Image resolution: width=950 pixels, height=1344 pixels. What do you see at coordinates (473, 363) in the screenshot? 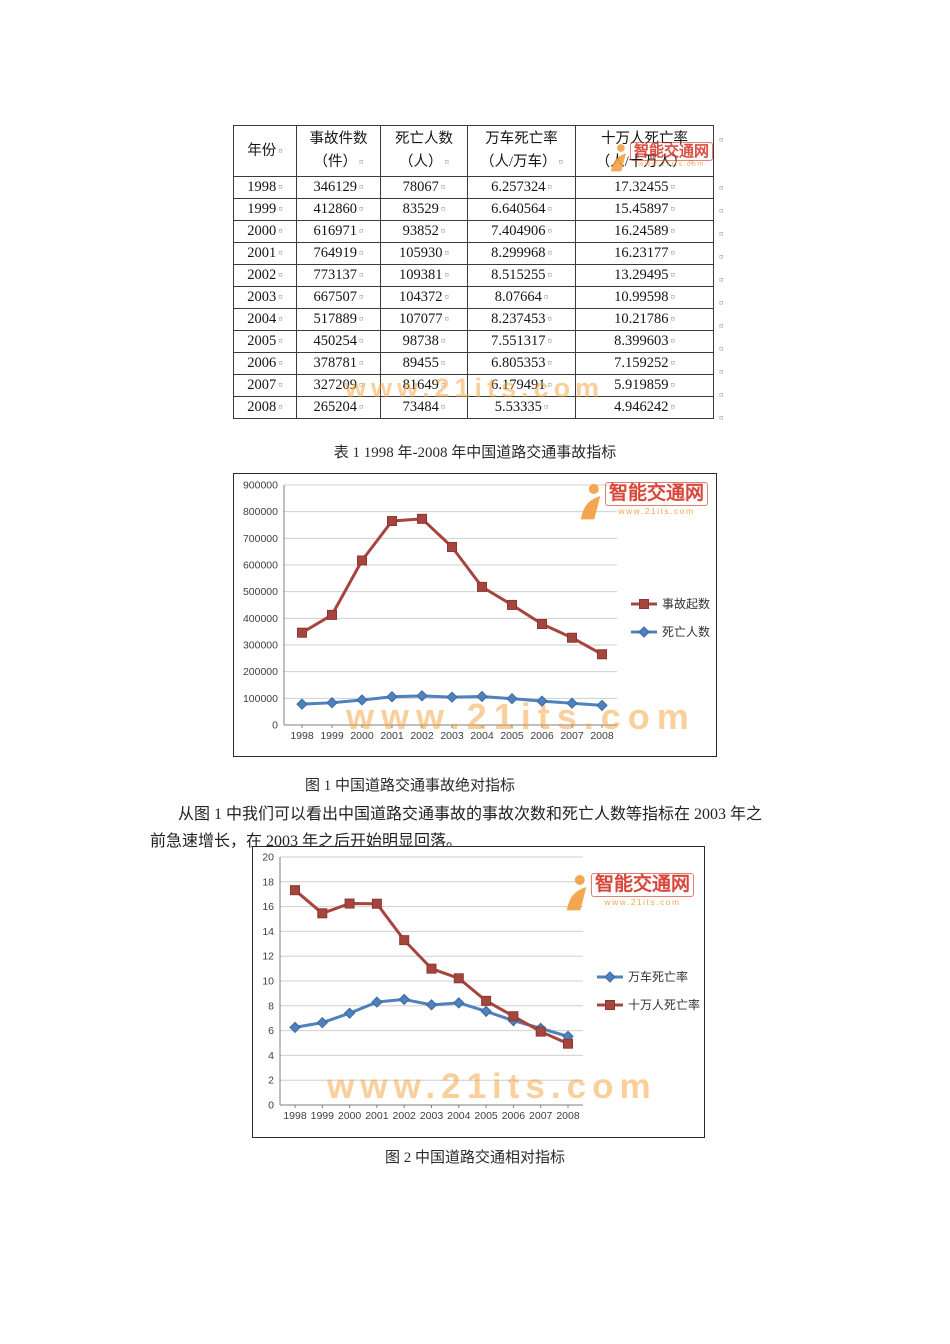
I see `table-row: 2006 ¤ 378781 ¤ 89455 ¤ 6.805353 ¤ 7.159252 ¤` at bounding box center [473, 363].